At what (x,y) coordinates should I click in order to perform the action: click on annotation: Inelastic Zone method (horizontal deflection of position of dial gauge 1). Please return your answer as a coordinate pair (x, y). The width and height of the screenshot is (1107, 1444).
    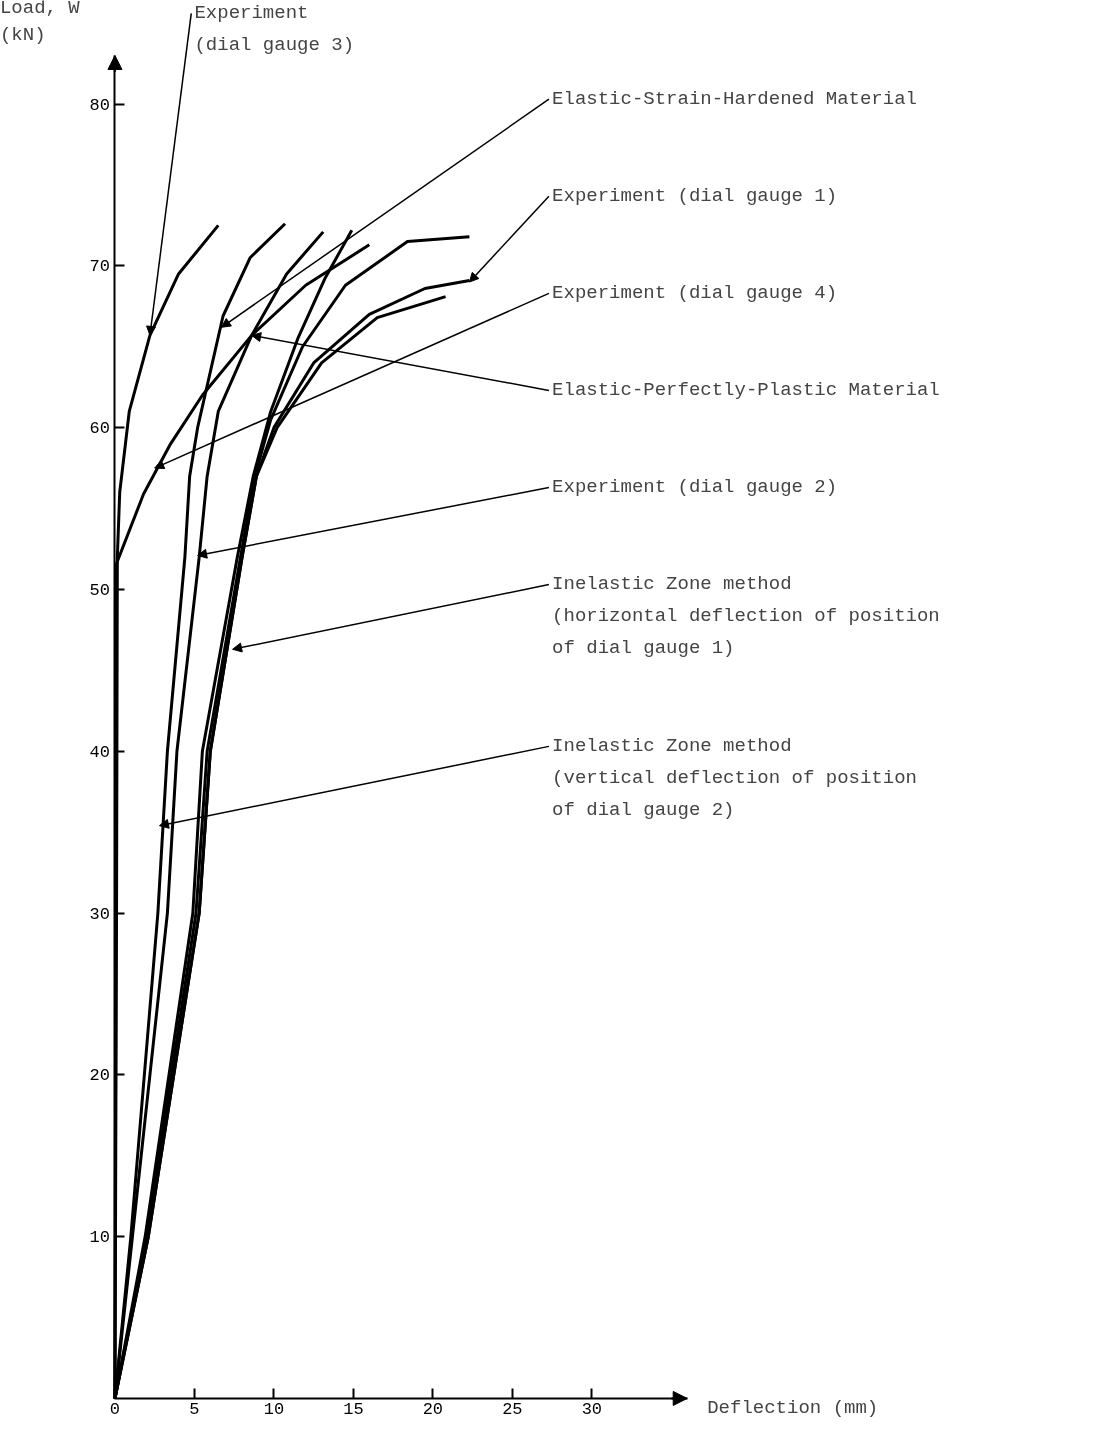
    Looking at the image, I should click on (746, 616).